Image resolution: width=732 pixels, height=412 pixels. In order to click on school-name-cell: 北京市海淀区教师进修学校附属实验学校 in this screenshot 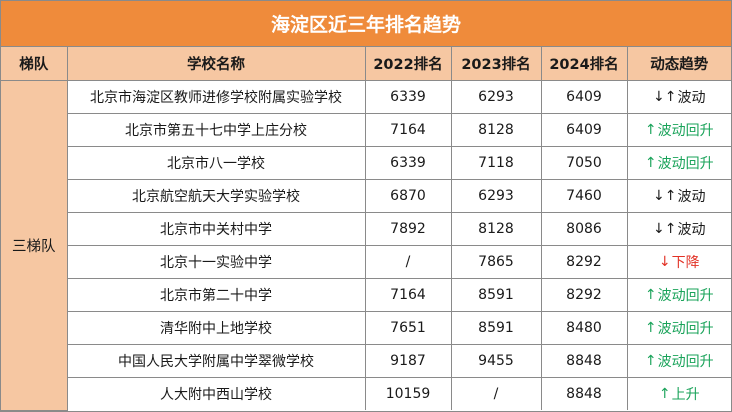, I will do `click(216, 97)`.